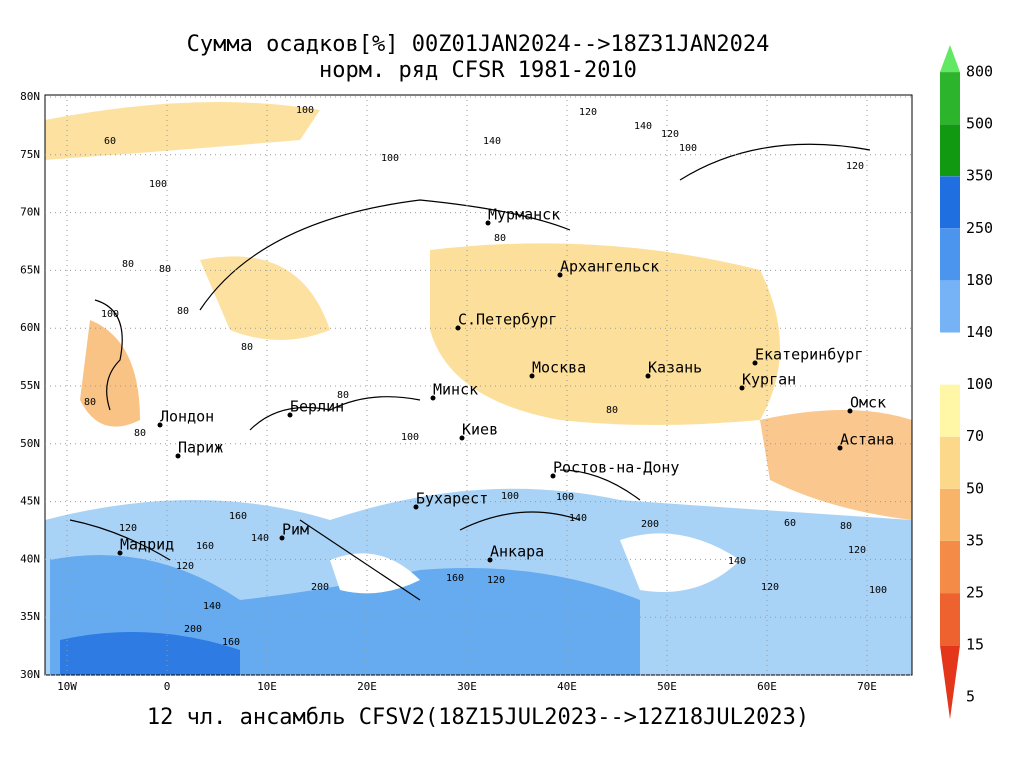  What do you see at coordinates (975, 540) in the screenshot?
I see `colorbar-label: 35` at bounding box center [975, 540].